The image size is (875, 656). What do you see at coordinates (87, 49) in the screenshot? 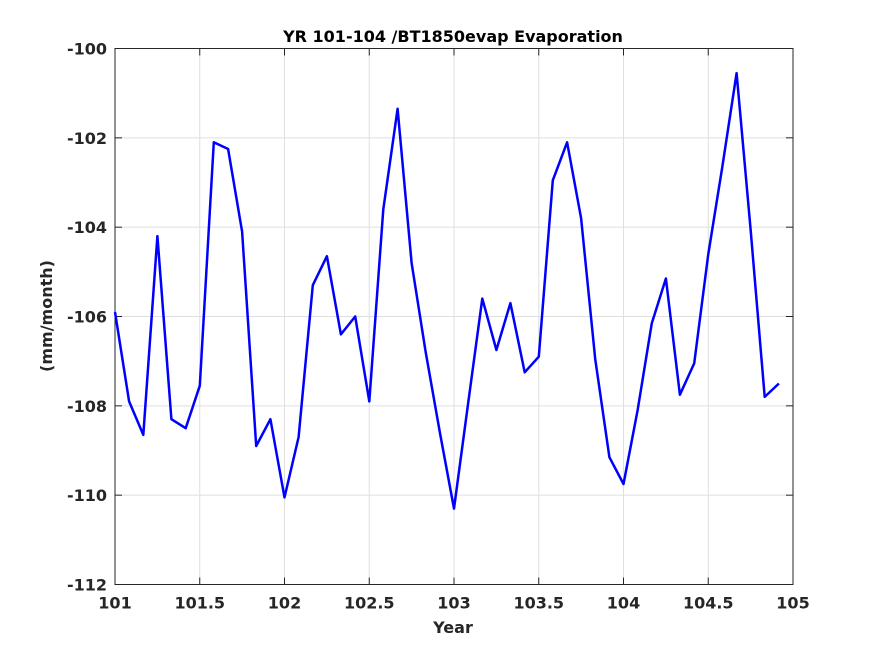
I see `y-tick-label: -100` at bounding box center [87, 49].